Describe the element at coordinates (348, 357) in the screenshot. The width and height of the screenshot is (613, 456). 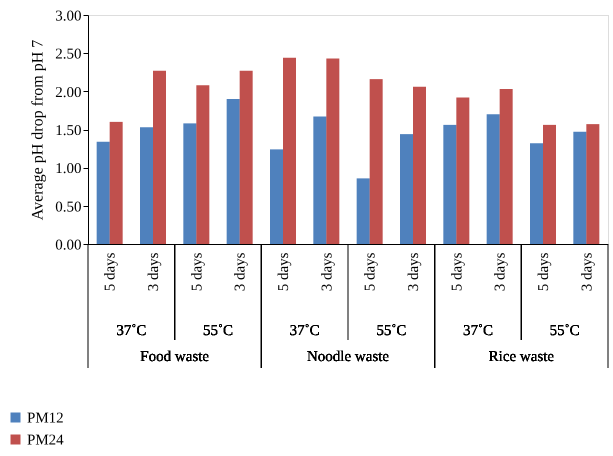
I see `text: Noodle waste` at that location.